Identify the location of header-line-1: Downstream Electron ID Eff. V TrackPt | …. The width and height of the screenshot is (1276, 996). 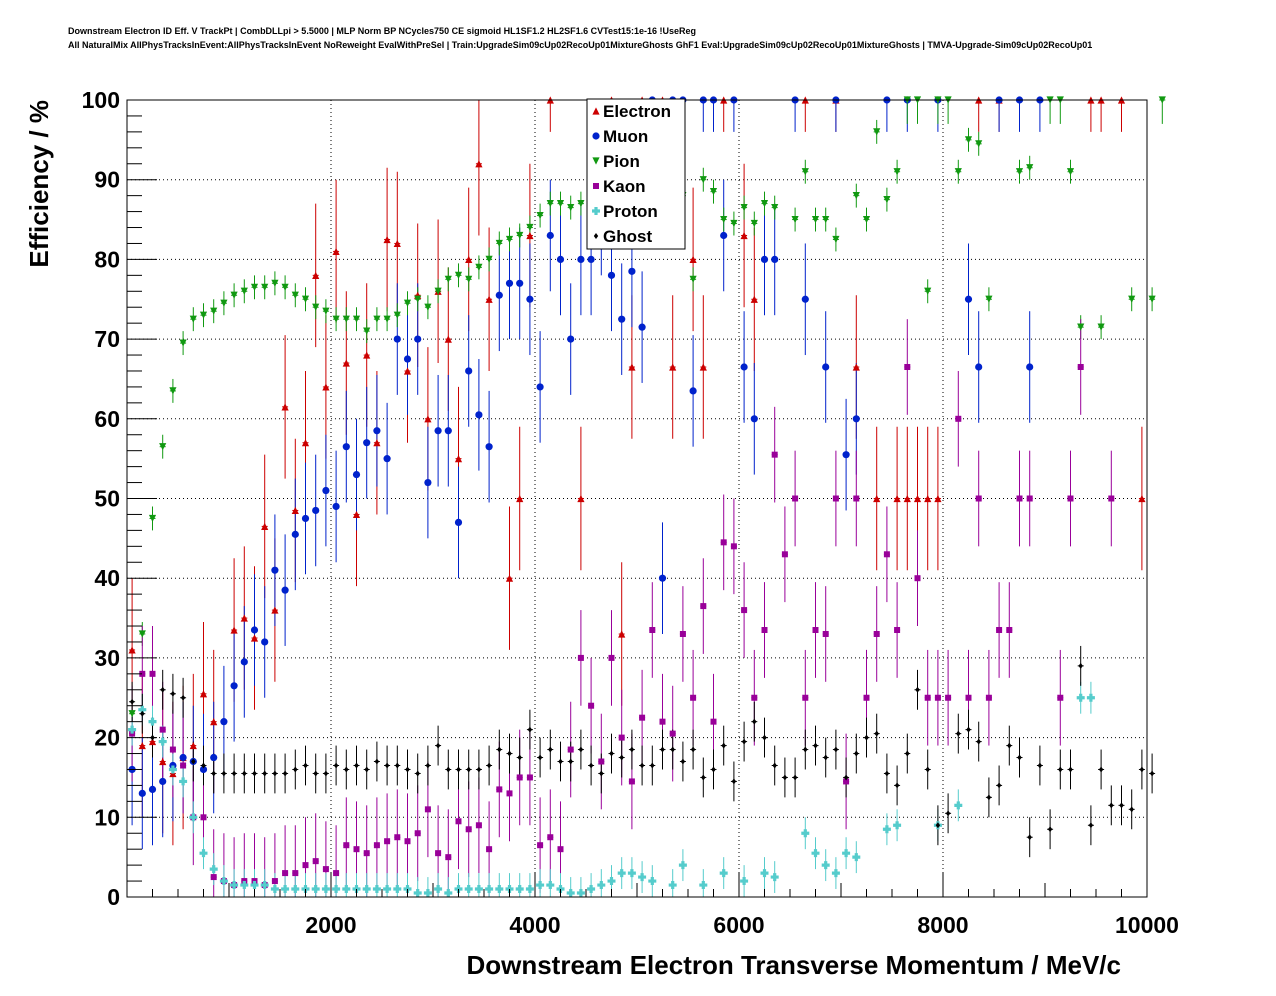
(382, 31).